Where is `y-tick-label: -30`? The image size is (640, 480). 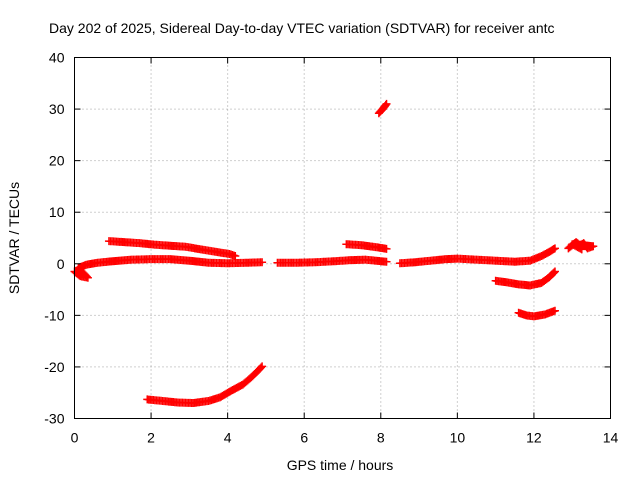
y-tick-label: -30 is located at coordinates (54, 419).